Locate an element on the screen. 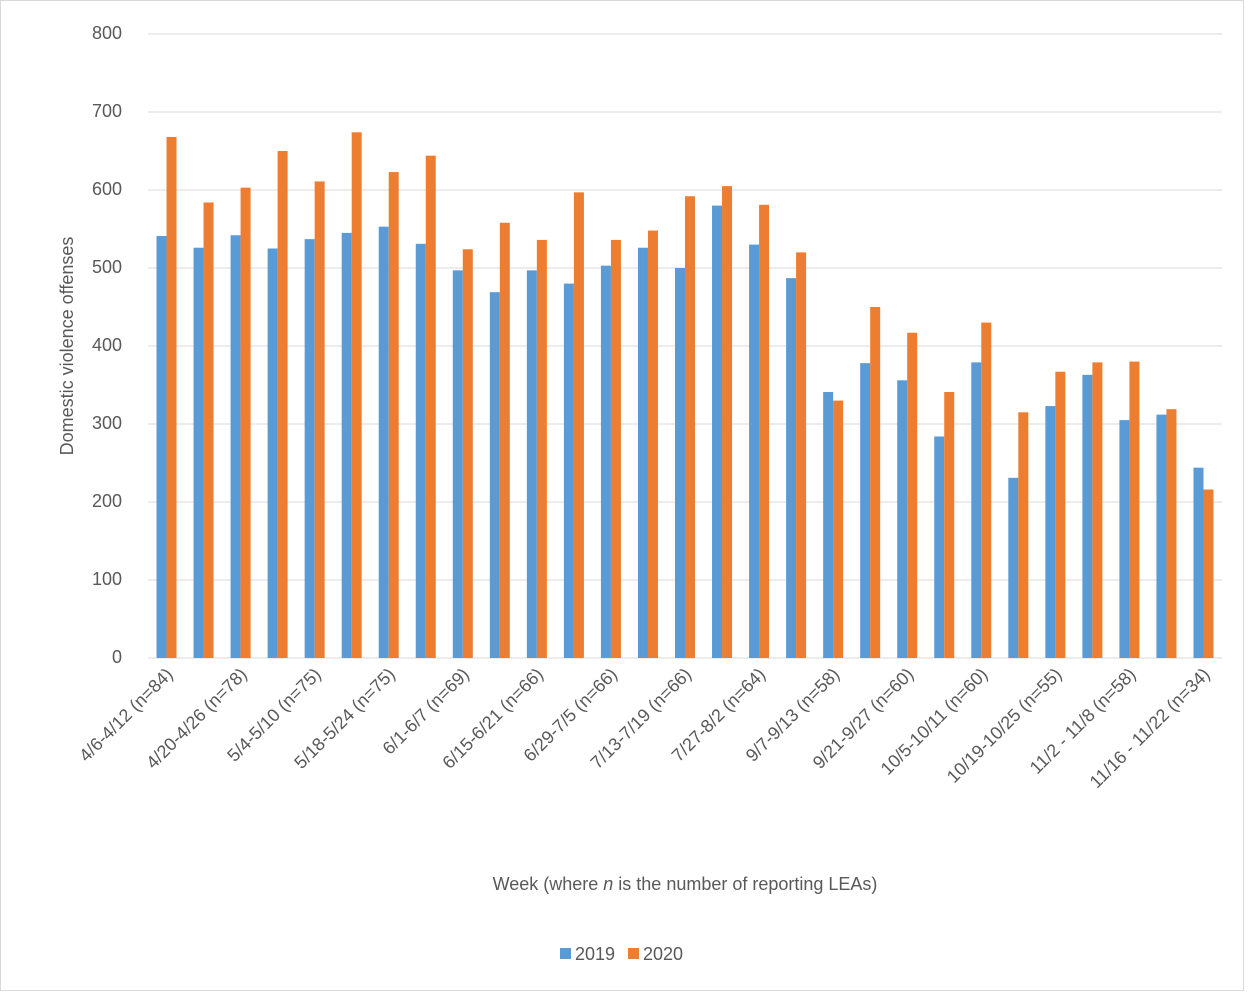  y-tick-label: 0 is located at coordinates (117, 657).